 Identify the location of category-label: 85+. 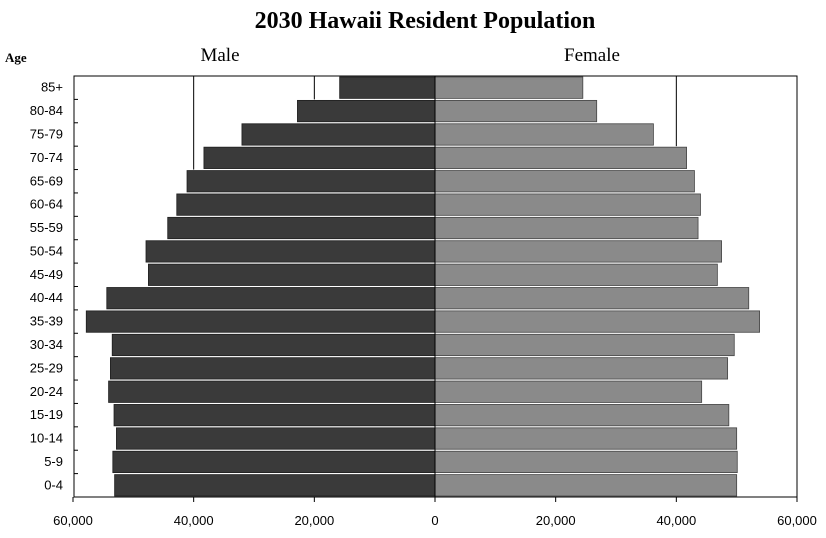
(52, 87).